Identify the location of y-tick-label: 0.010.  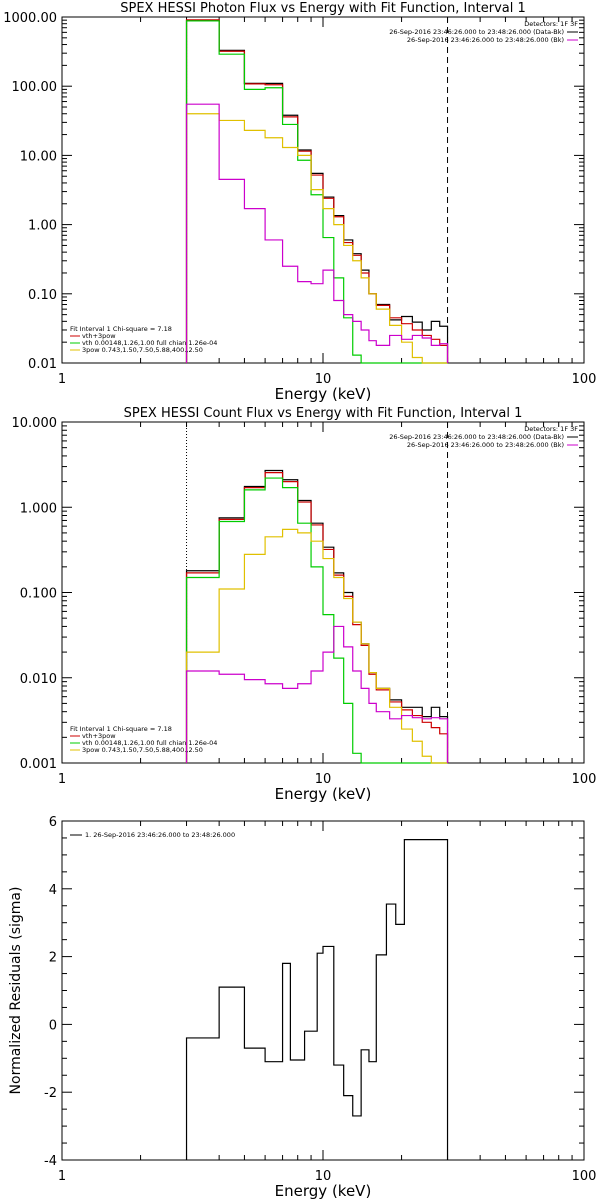
(38, 679).